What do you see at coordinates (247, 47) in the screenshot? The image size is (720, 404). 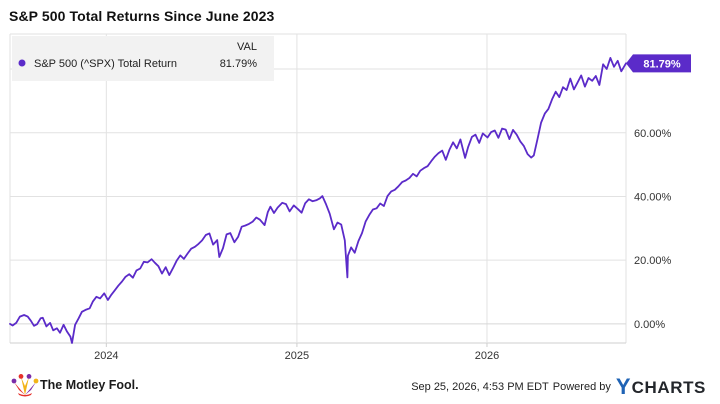 I see `legend-header: VAL` at bounding box center [247, 47].